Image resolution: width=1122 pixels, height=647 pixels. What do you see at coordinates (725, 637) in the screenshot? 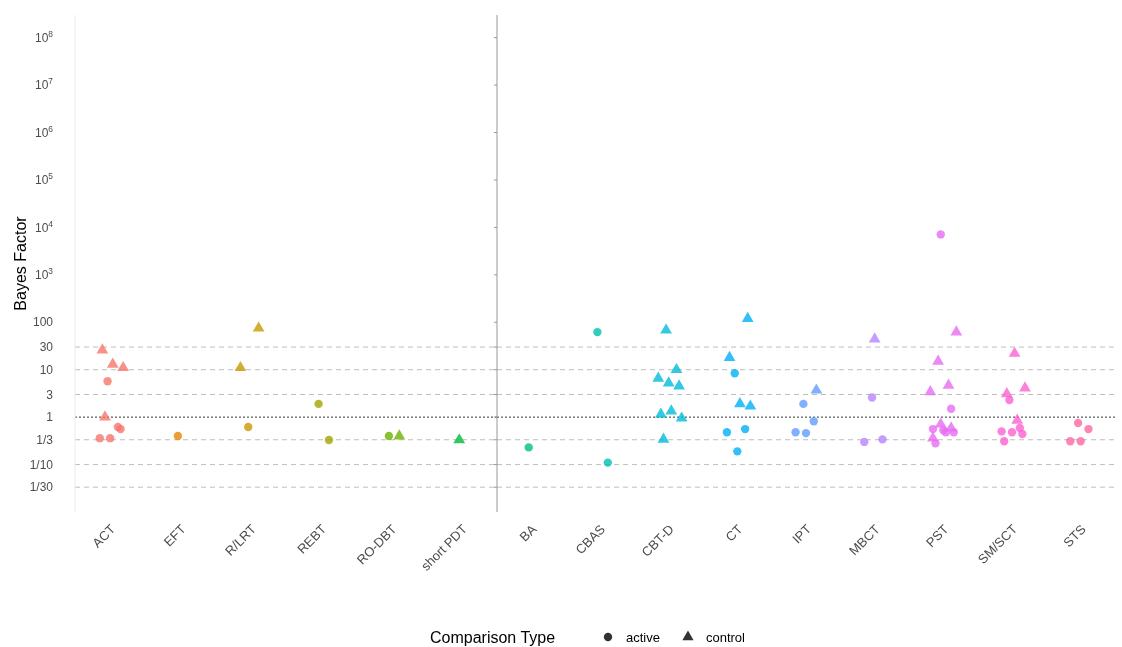
I see `text: control` at bounding box center [725, 637].